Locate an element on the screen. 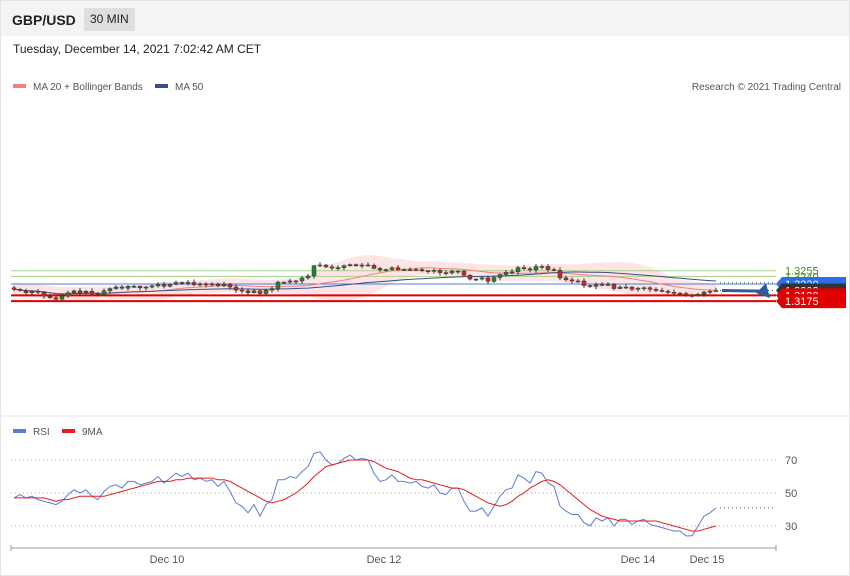 The height and width of the screenshot is (576, 850). pair-title: GBP/USD is located at coordinates (44, 20).